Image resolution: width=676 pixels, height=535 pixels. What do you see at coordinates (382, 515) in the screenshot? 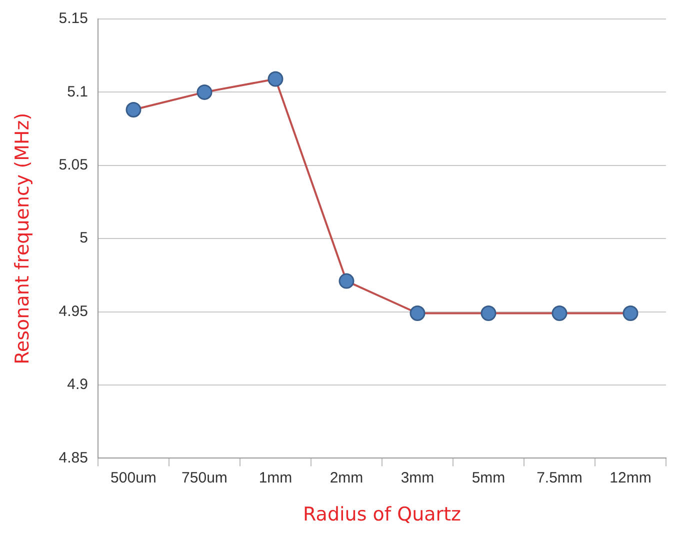
I see `x-axis-title: Radius of Quartz` at bounding box center [382, 515].